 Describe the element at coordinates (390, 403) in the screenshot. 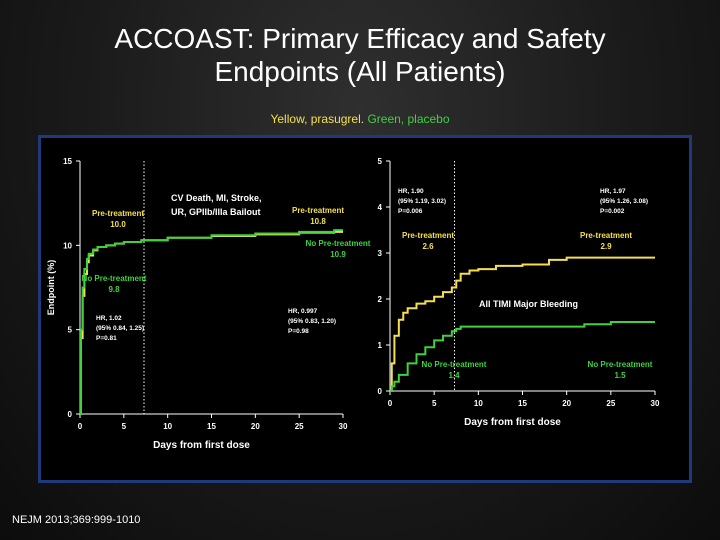

I see `bleeding-x-tick-label: 0` at that location.